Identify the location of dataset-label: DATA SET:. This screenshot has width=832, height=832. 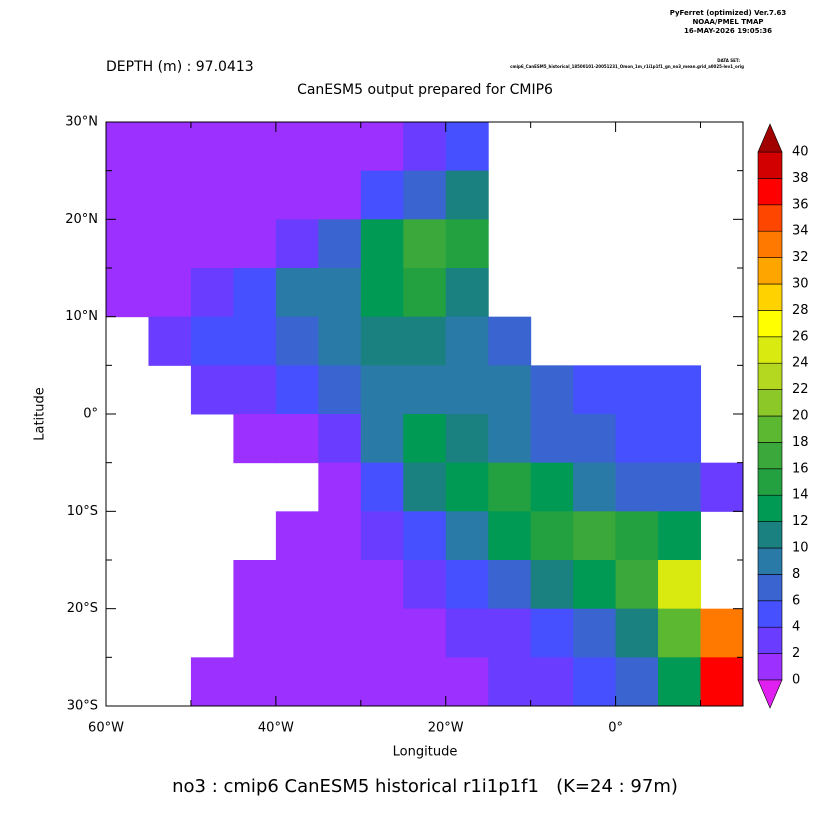
(728, 60).